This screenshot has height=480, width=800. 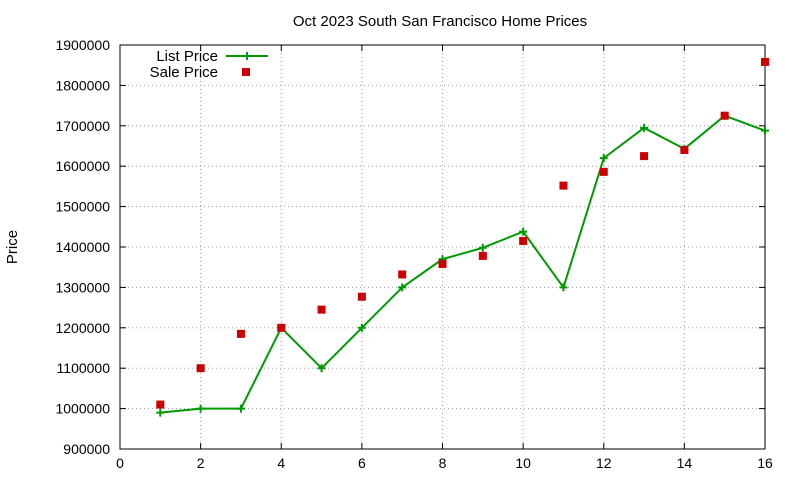 What do you see at coordinates (765, 463) in the screenshot?
I see `x-tick-label: 16` at bounding box center [765, 463].